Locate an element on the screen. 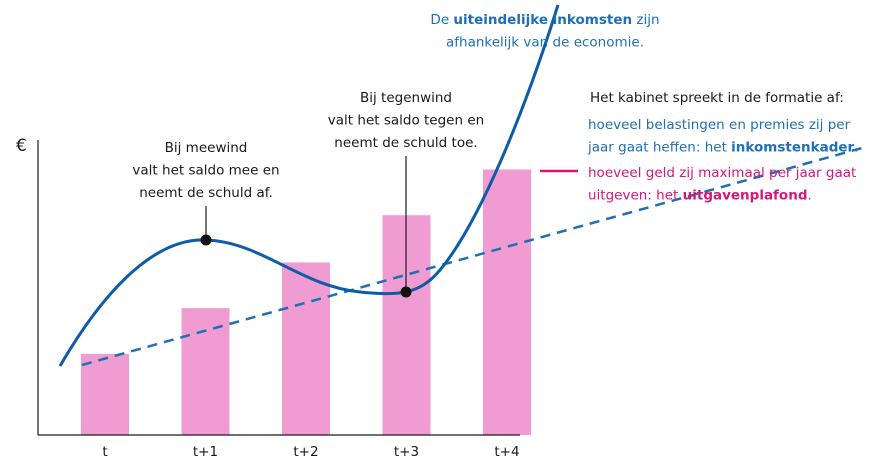  text-span: zijn is located at coordinates (645, 20).